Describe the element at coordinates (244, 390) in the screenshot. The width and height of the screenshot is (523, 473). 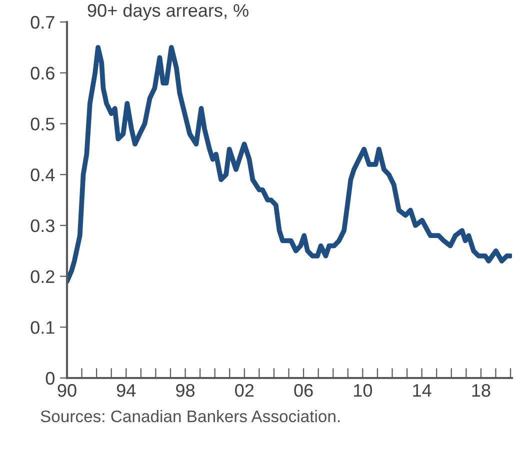
I see `x-tick-label: 02` at that location.